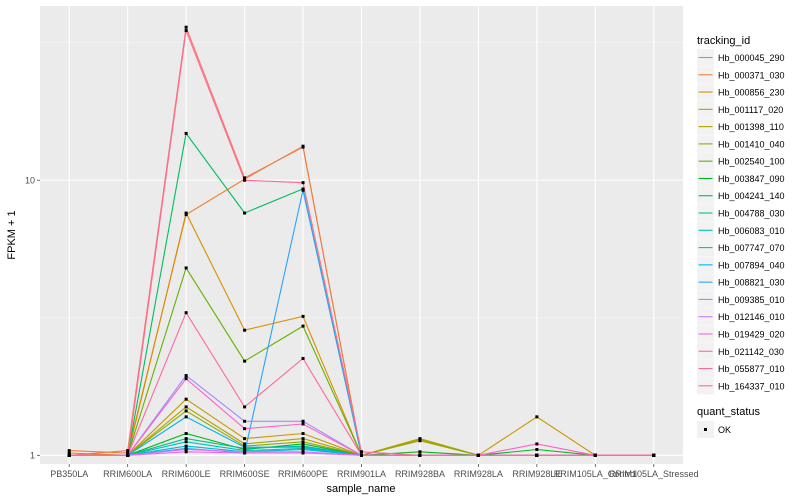 This screenshot has width=800, height=500. Describe the element at coordinates (751, 231) in the screenshot. I see `legend-label: Hb_006083_010` at that location.